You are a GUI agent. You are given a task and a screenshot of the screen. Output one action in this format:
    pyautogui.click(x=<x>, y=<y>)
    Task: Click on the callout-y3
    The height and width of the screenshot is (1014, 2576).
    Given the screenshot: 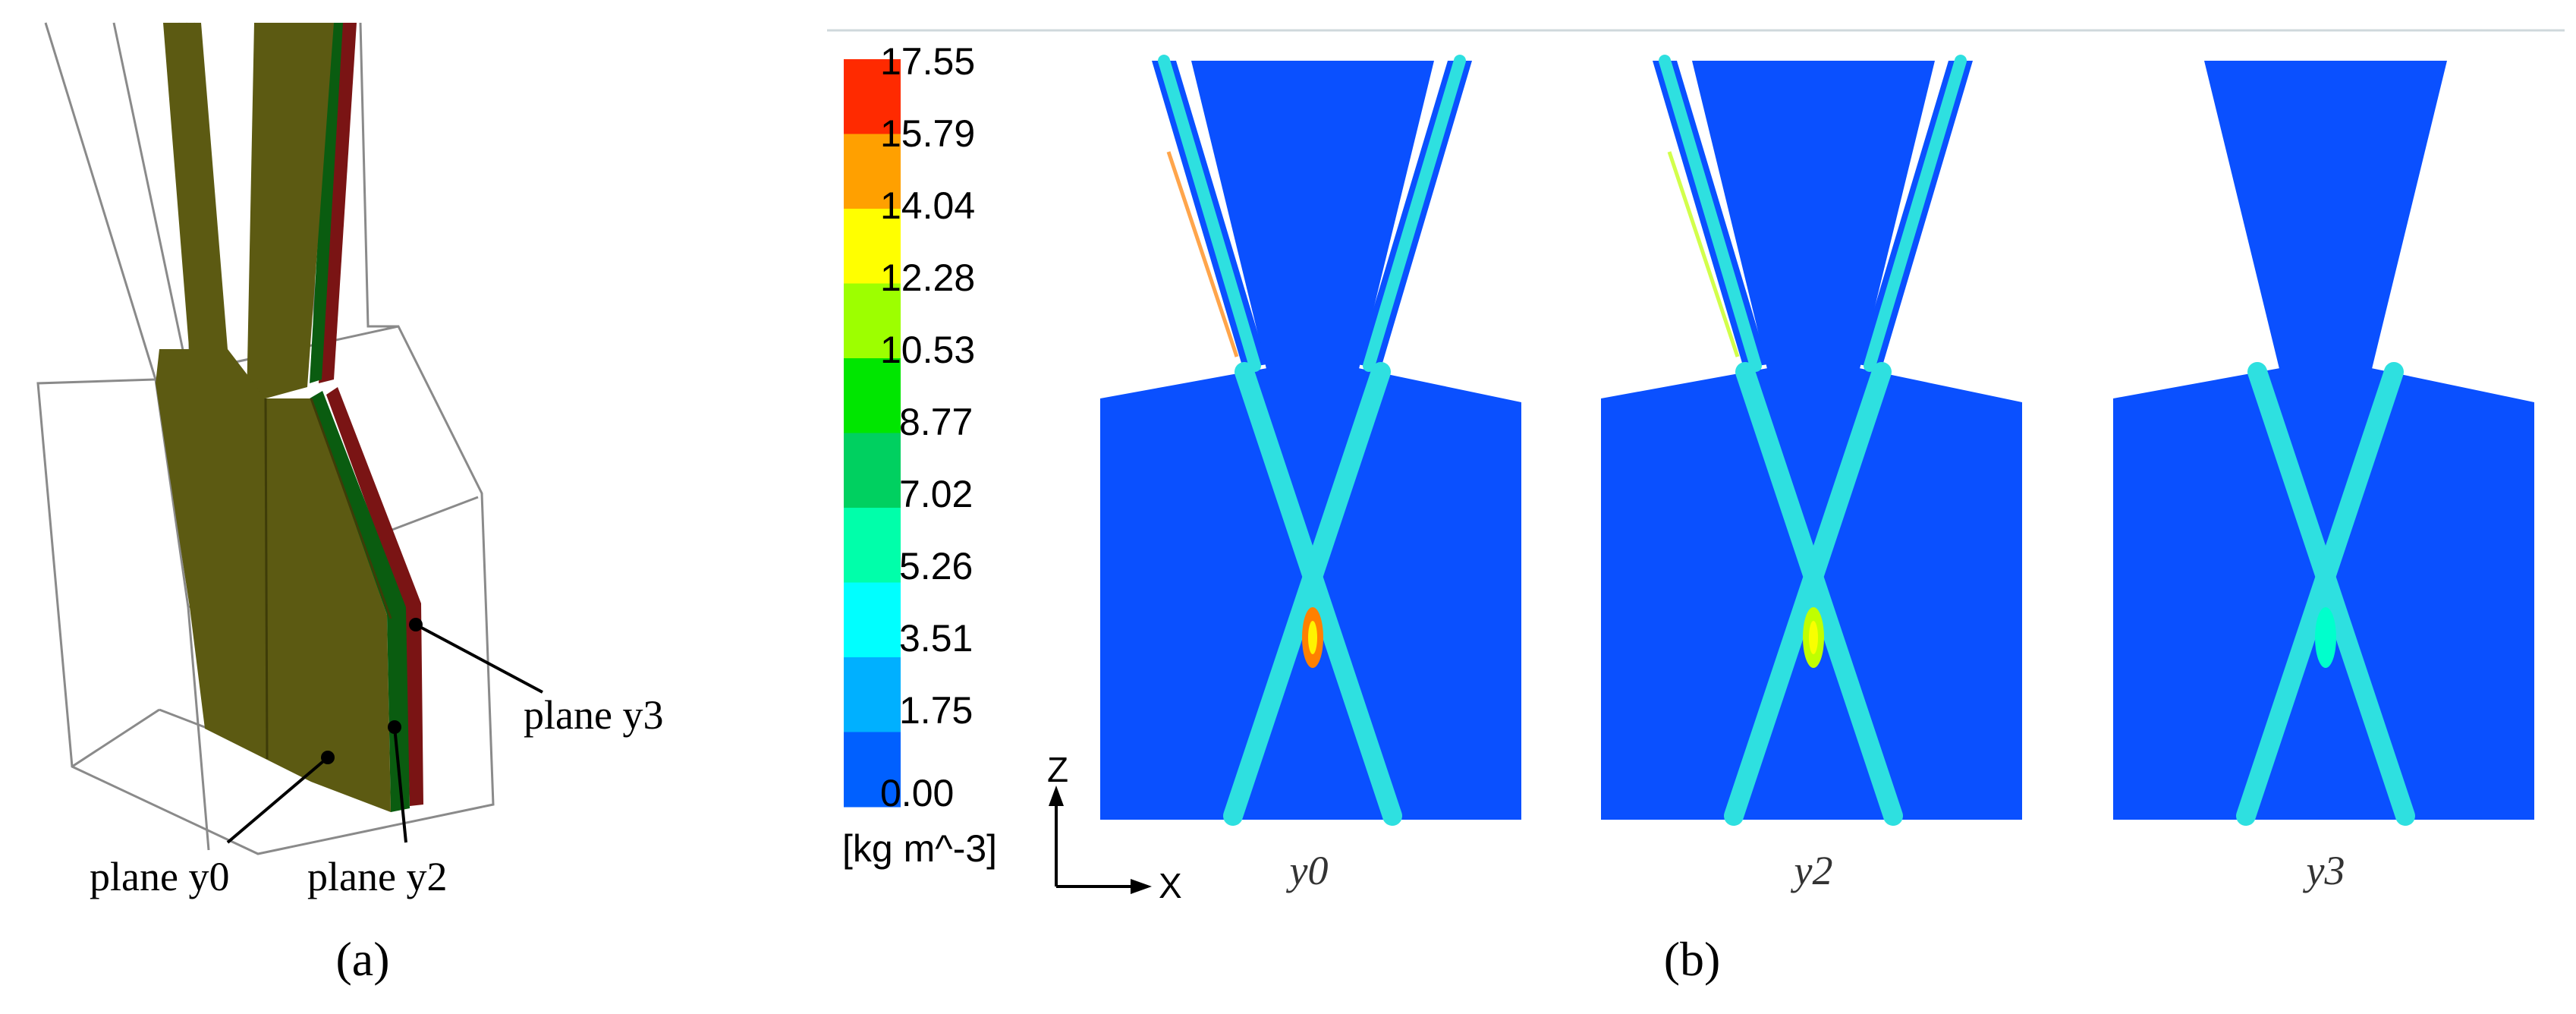 What is the action you would take?
    pyautogui.click(x=476, y=656)
    